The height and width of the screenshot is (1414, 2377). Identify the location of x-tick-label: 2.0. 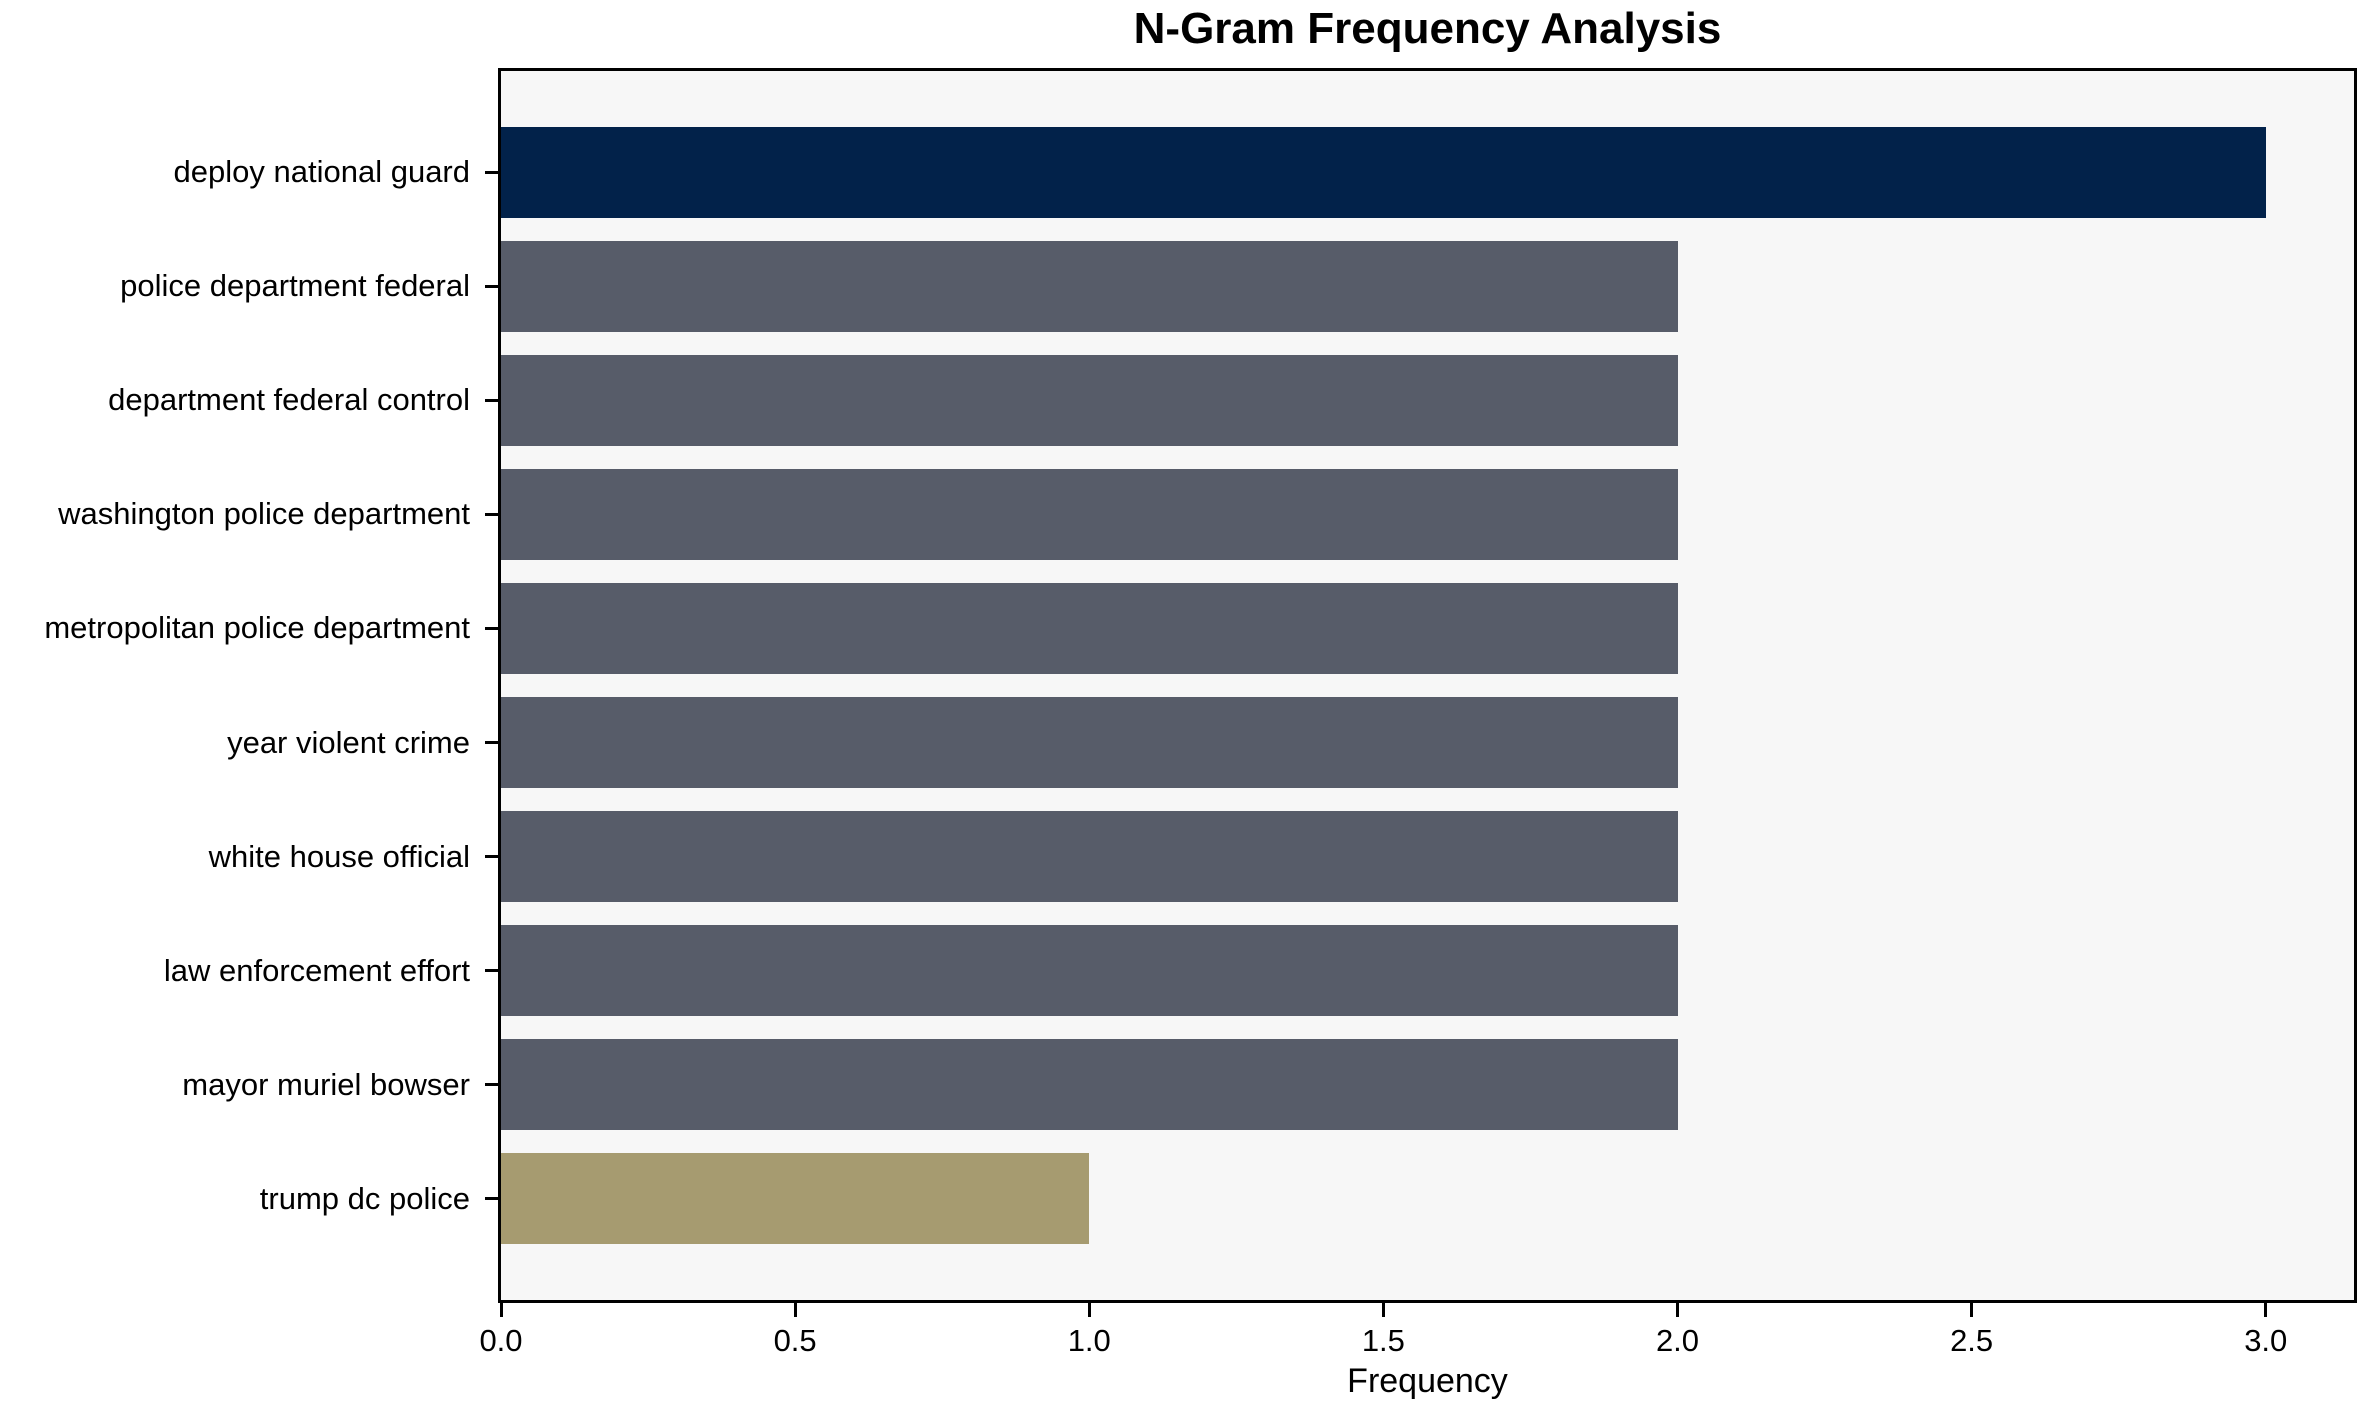
(1677, 1340).